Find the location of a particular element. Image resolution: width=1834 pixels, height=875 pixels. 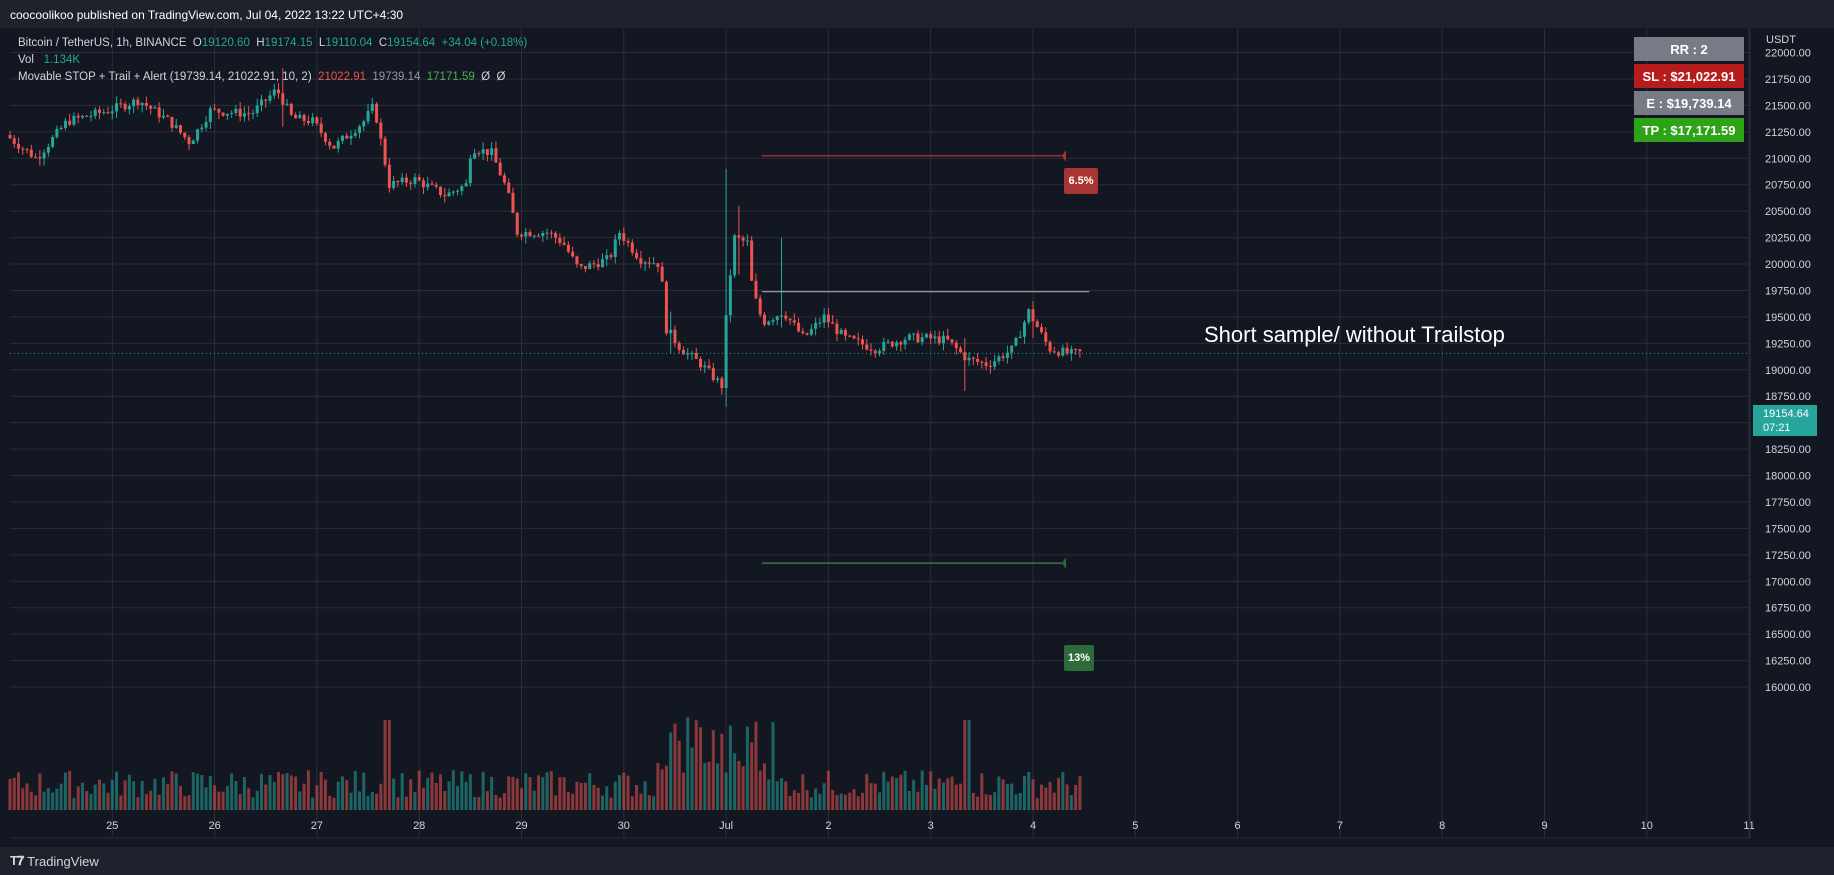

y-tick-label: 18250.00 is located at coordinates (1788, 450).